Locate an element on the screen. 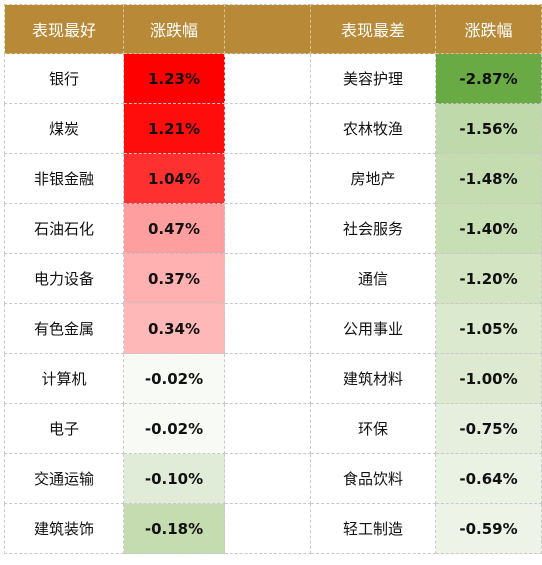 Image resolution: width=542 pixels, height=565 pixels. worst-sector-change: -0.59% is located at coordinates (488, 528).